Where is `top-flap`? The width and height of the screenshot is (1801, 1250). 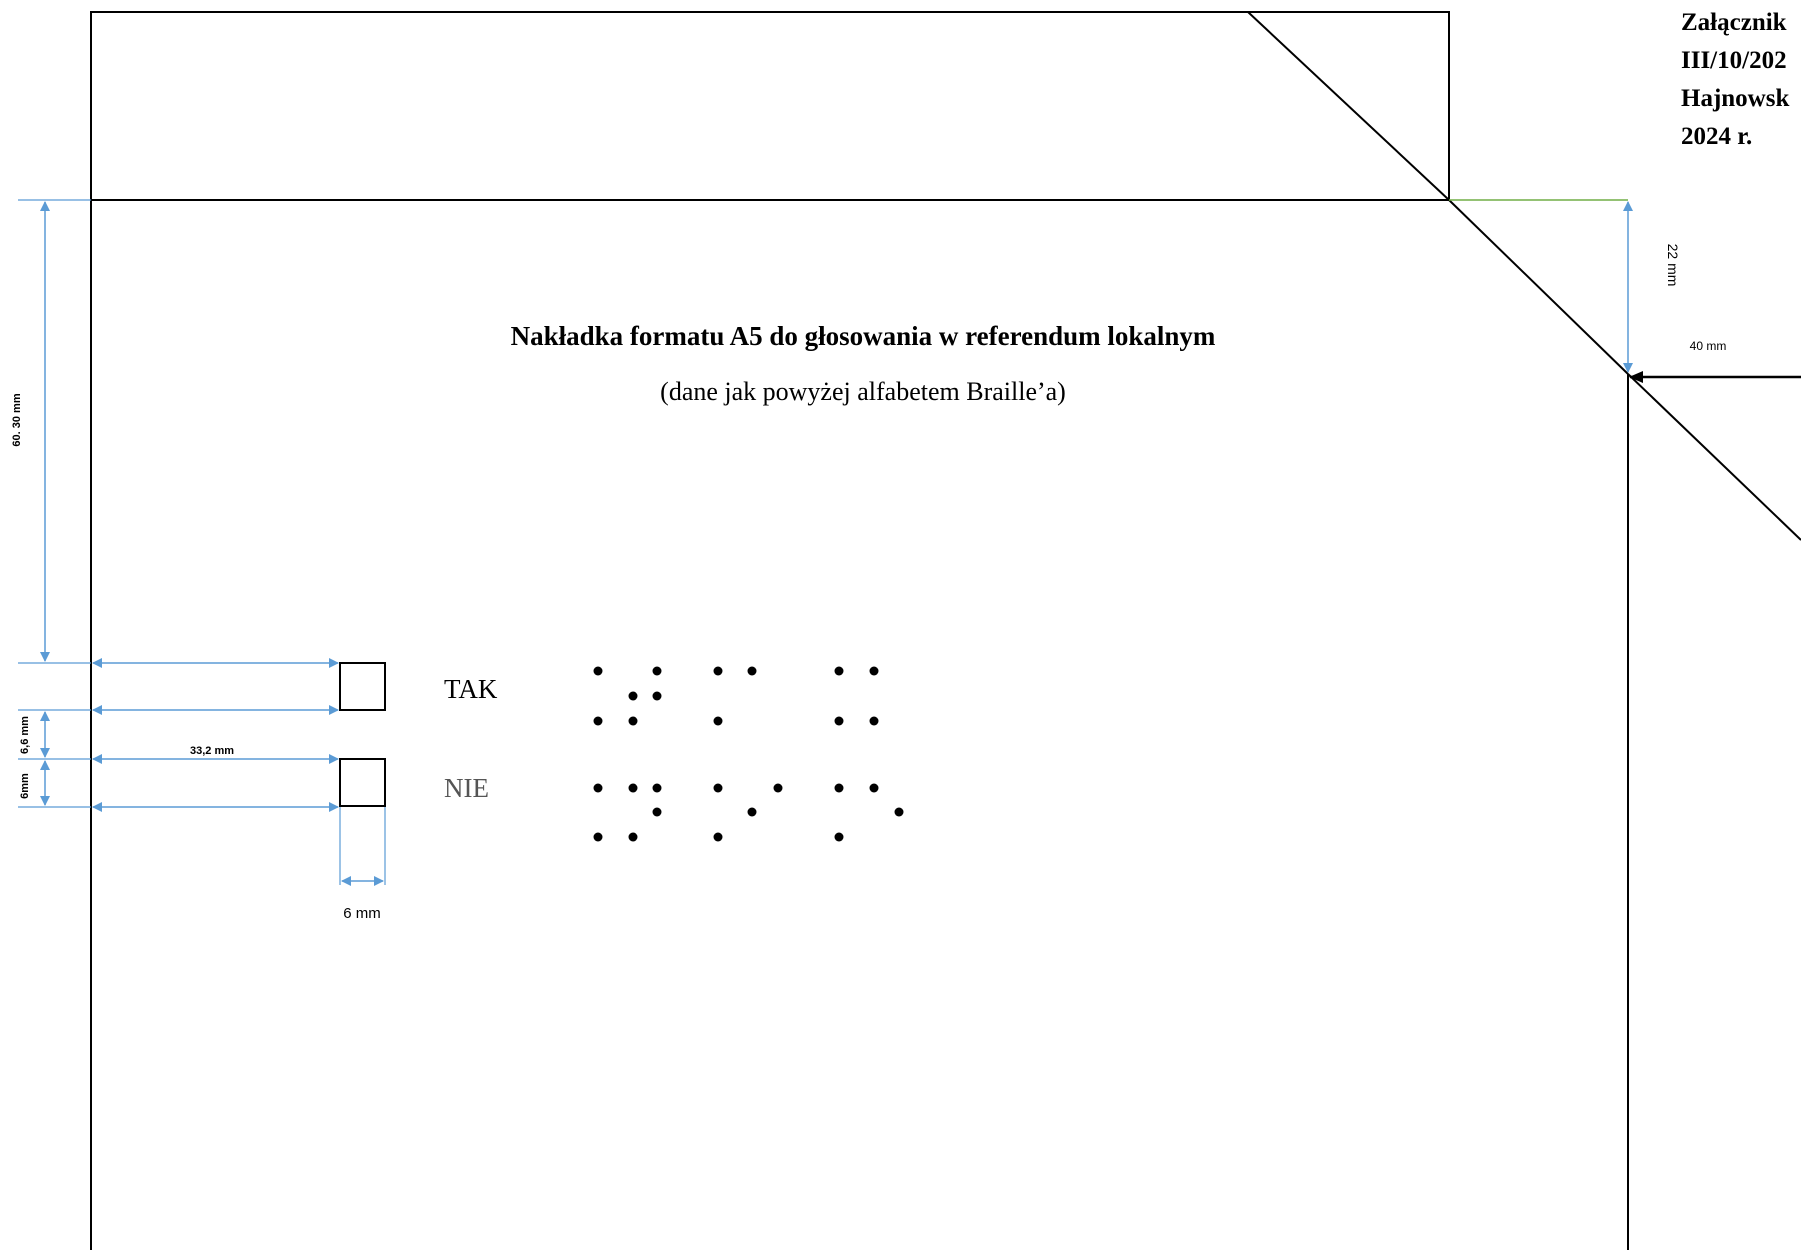 top-flap is located at coordinates (770, 106).